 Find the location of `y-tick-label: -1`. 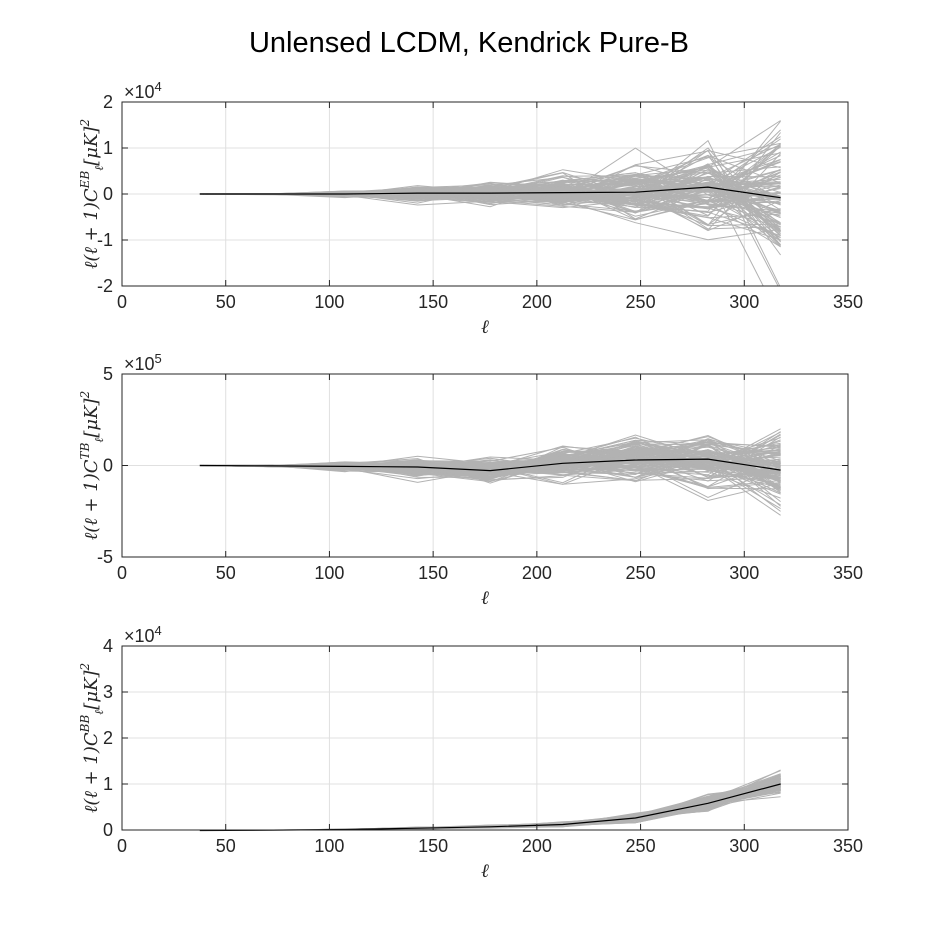

y-tick-label: -1 is located at coordinates (105, 240).